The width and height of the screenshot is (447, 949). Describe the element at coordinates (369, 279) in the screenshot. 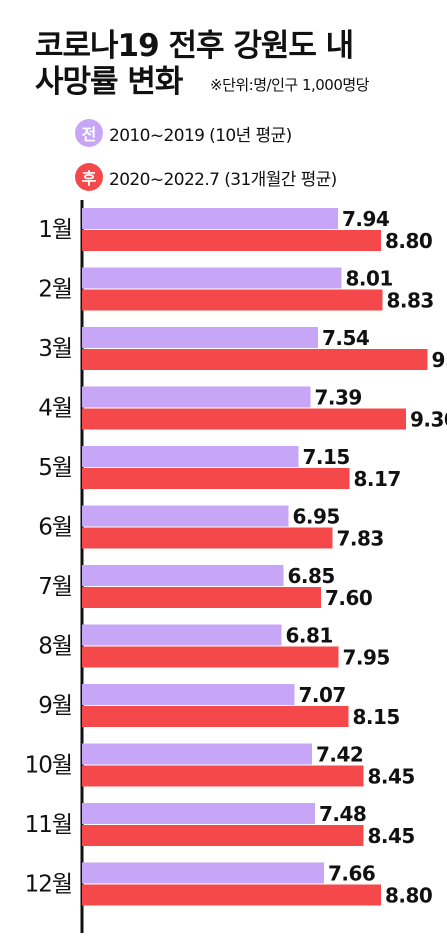

I see `value-label: 8.01` at that location.